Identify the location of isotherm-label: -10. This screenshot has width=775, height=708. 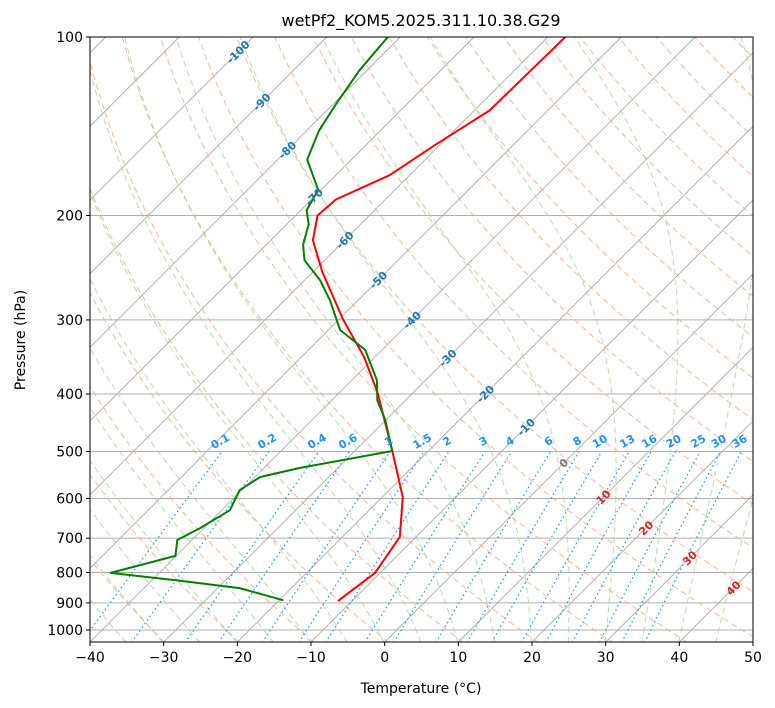
(526, 426).